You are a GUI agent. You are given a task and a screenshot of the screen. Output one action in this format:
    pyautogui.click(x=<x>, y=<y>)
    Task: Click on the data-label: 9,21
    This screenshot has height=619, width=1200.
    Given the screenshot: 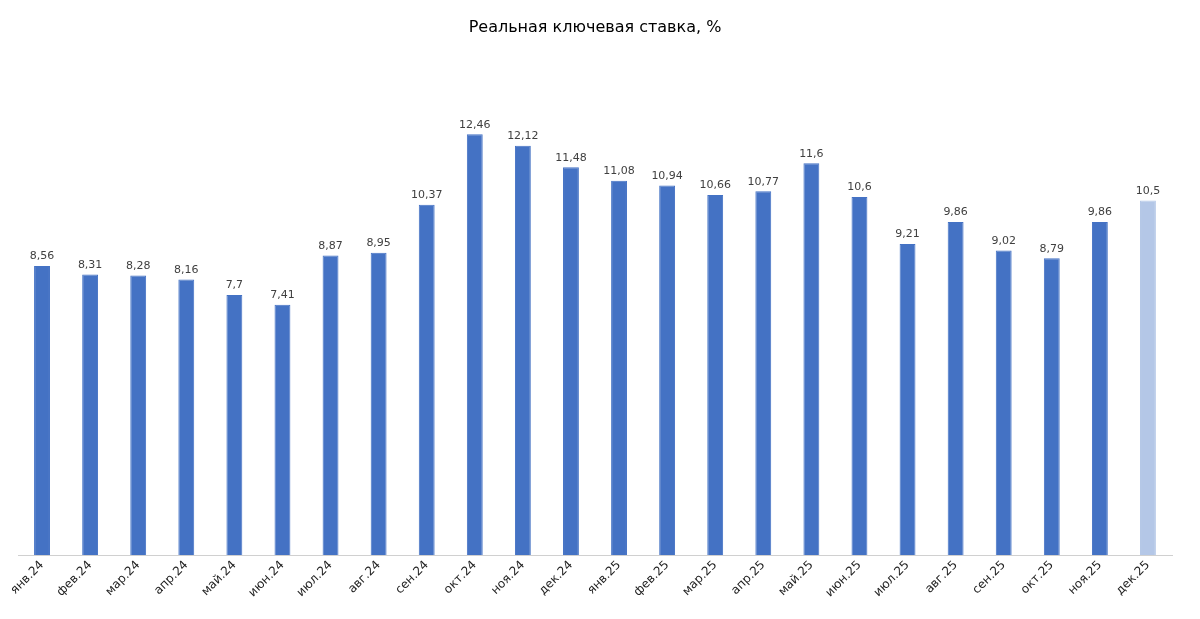 What is the action you would take?
    pyautogui.click(x=907, y=234)
    